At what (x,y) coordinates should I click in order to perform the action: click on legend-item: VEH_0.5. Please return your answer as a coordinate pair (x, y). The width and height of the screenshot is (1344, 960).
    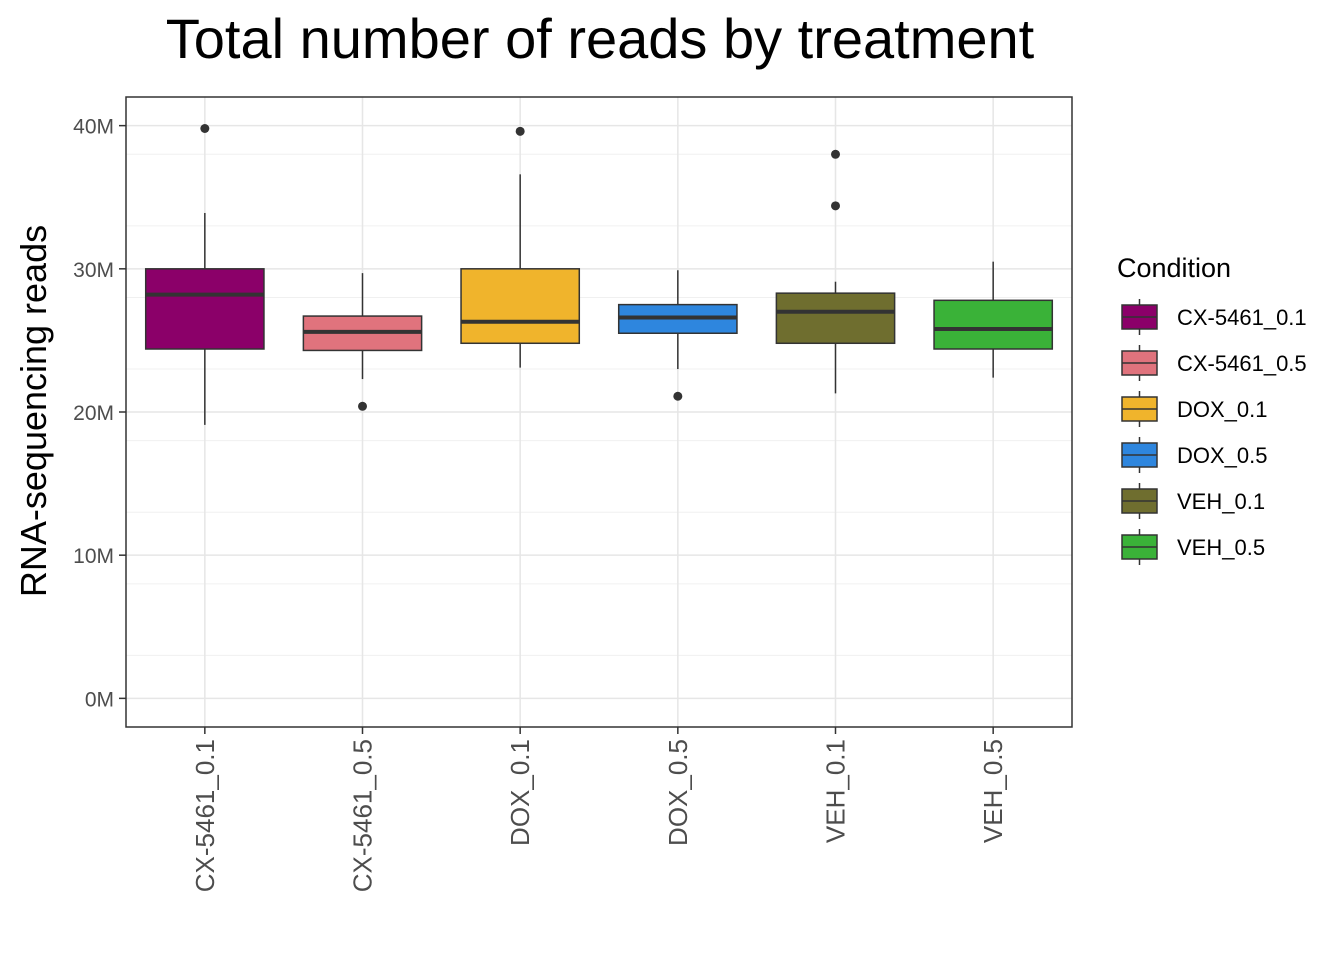
    Looking at the image, I should click on (1193, 547).